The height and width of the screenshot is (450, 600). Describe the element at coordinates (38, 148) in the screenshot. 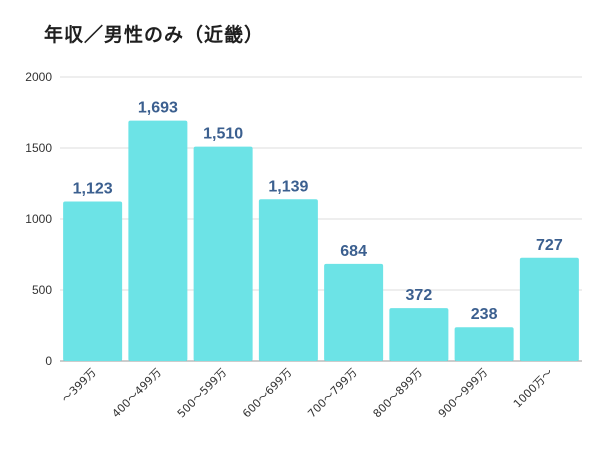

I see `y-tick-label: 1500` at that location.